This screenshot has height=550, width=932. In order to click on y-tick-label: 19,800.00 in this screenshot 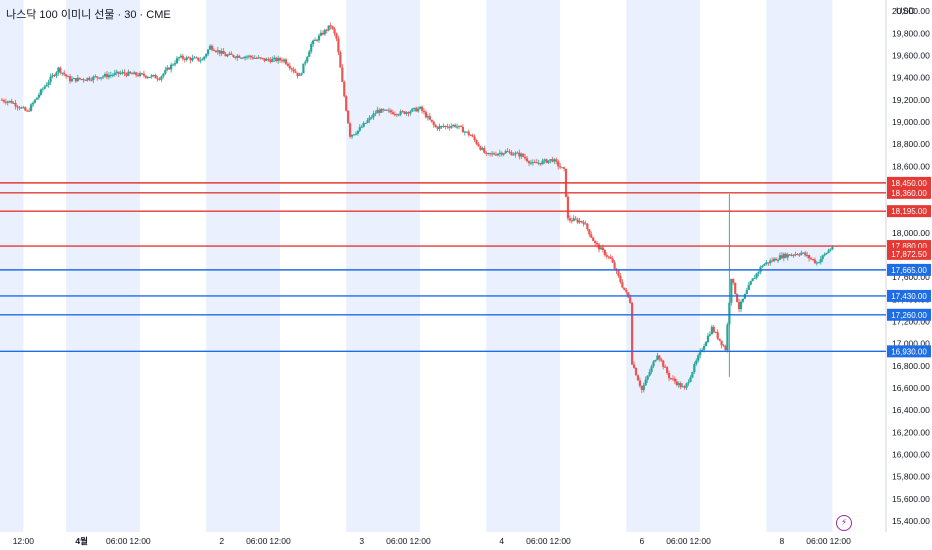, I will do `click(911, 33)`.